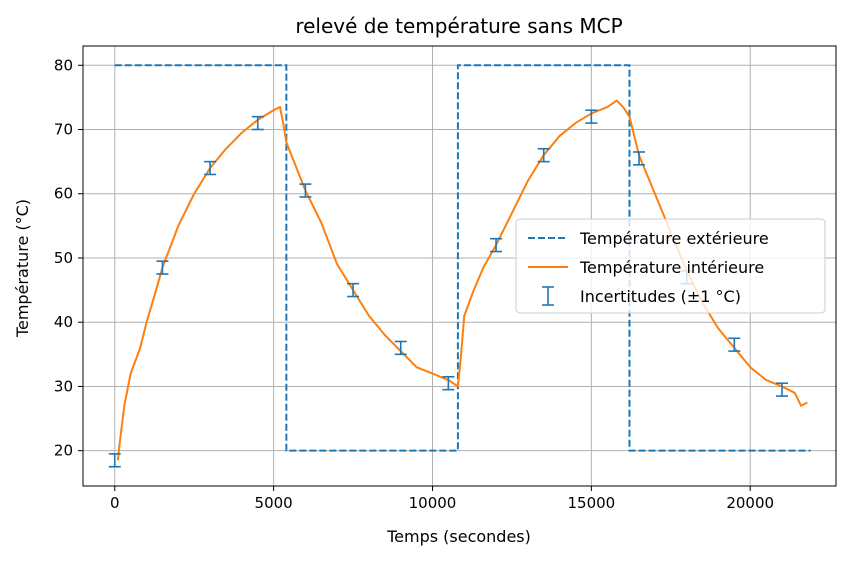 The width and height of the screenshot is (849, 561). What do you see at coordinates (63, 65) in the screenshot?
I see `y-tick-label-6: 80` at bounding box center [63, 65].